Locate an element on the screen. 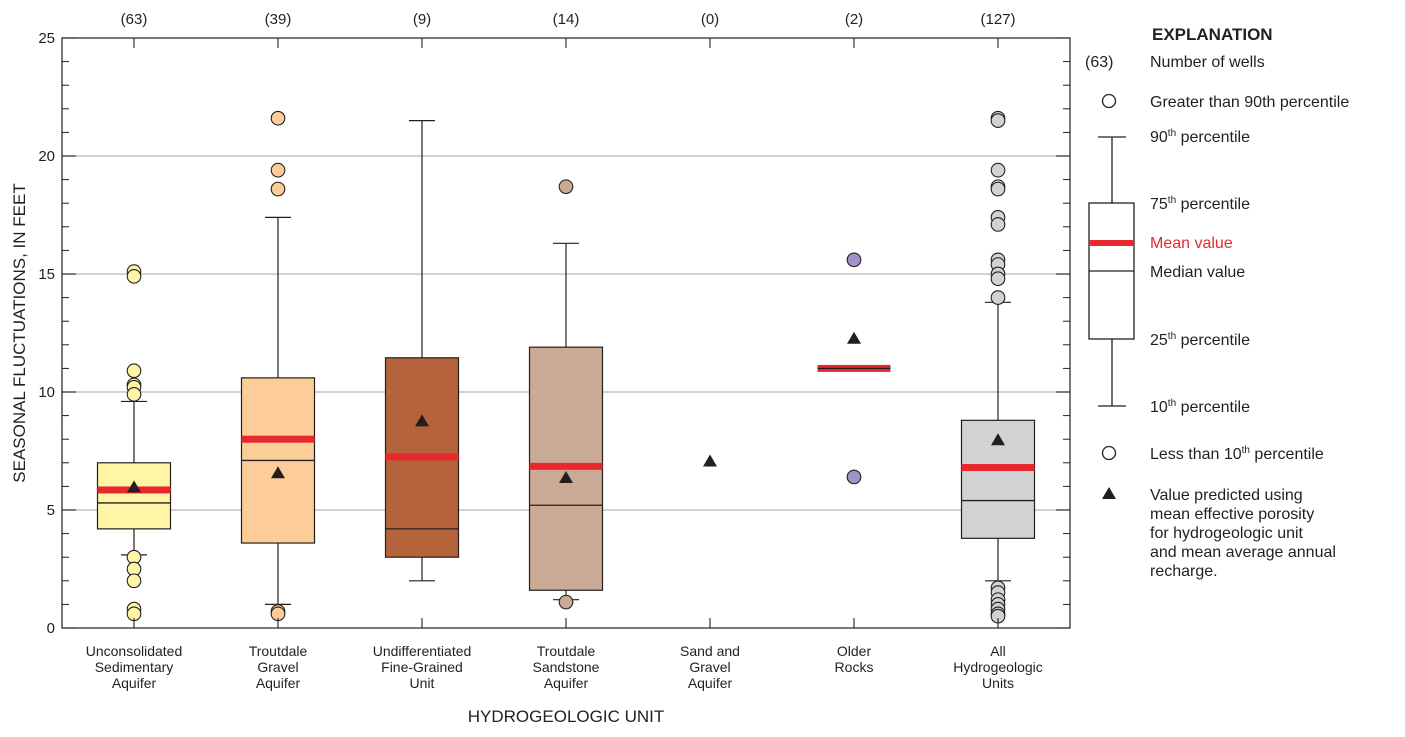 The width and height of the screenshot is (1405, 737). category-label: Unit is located at coordinates (422, 683).